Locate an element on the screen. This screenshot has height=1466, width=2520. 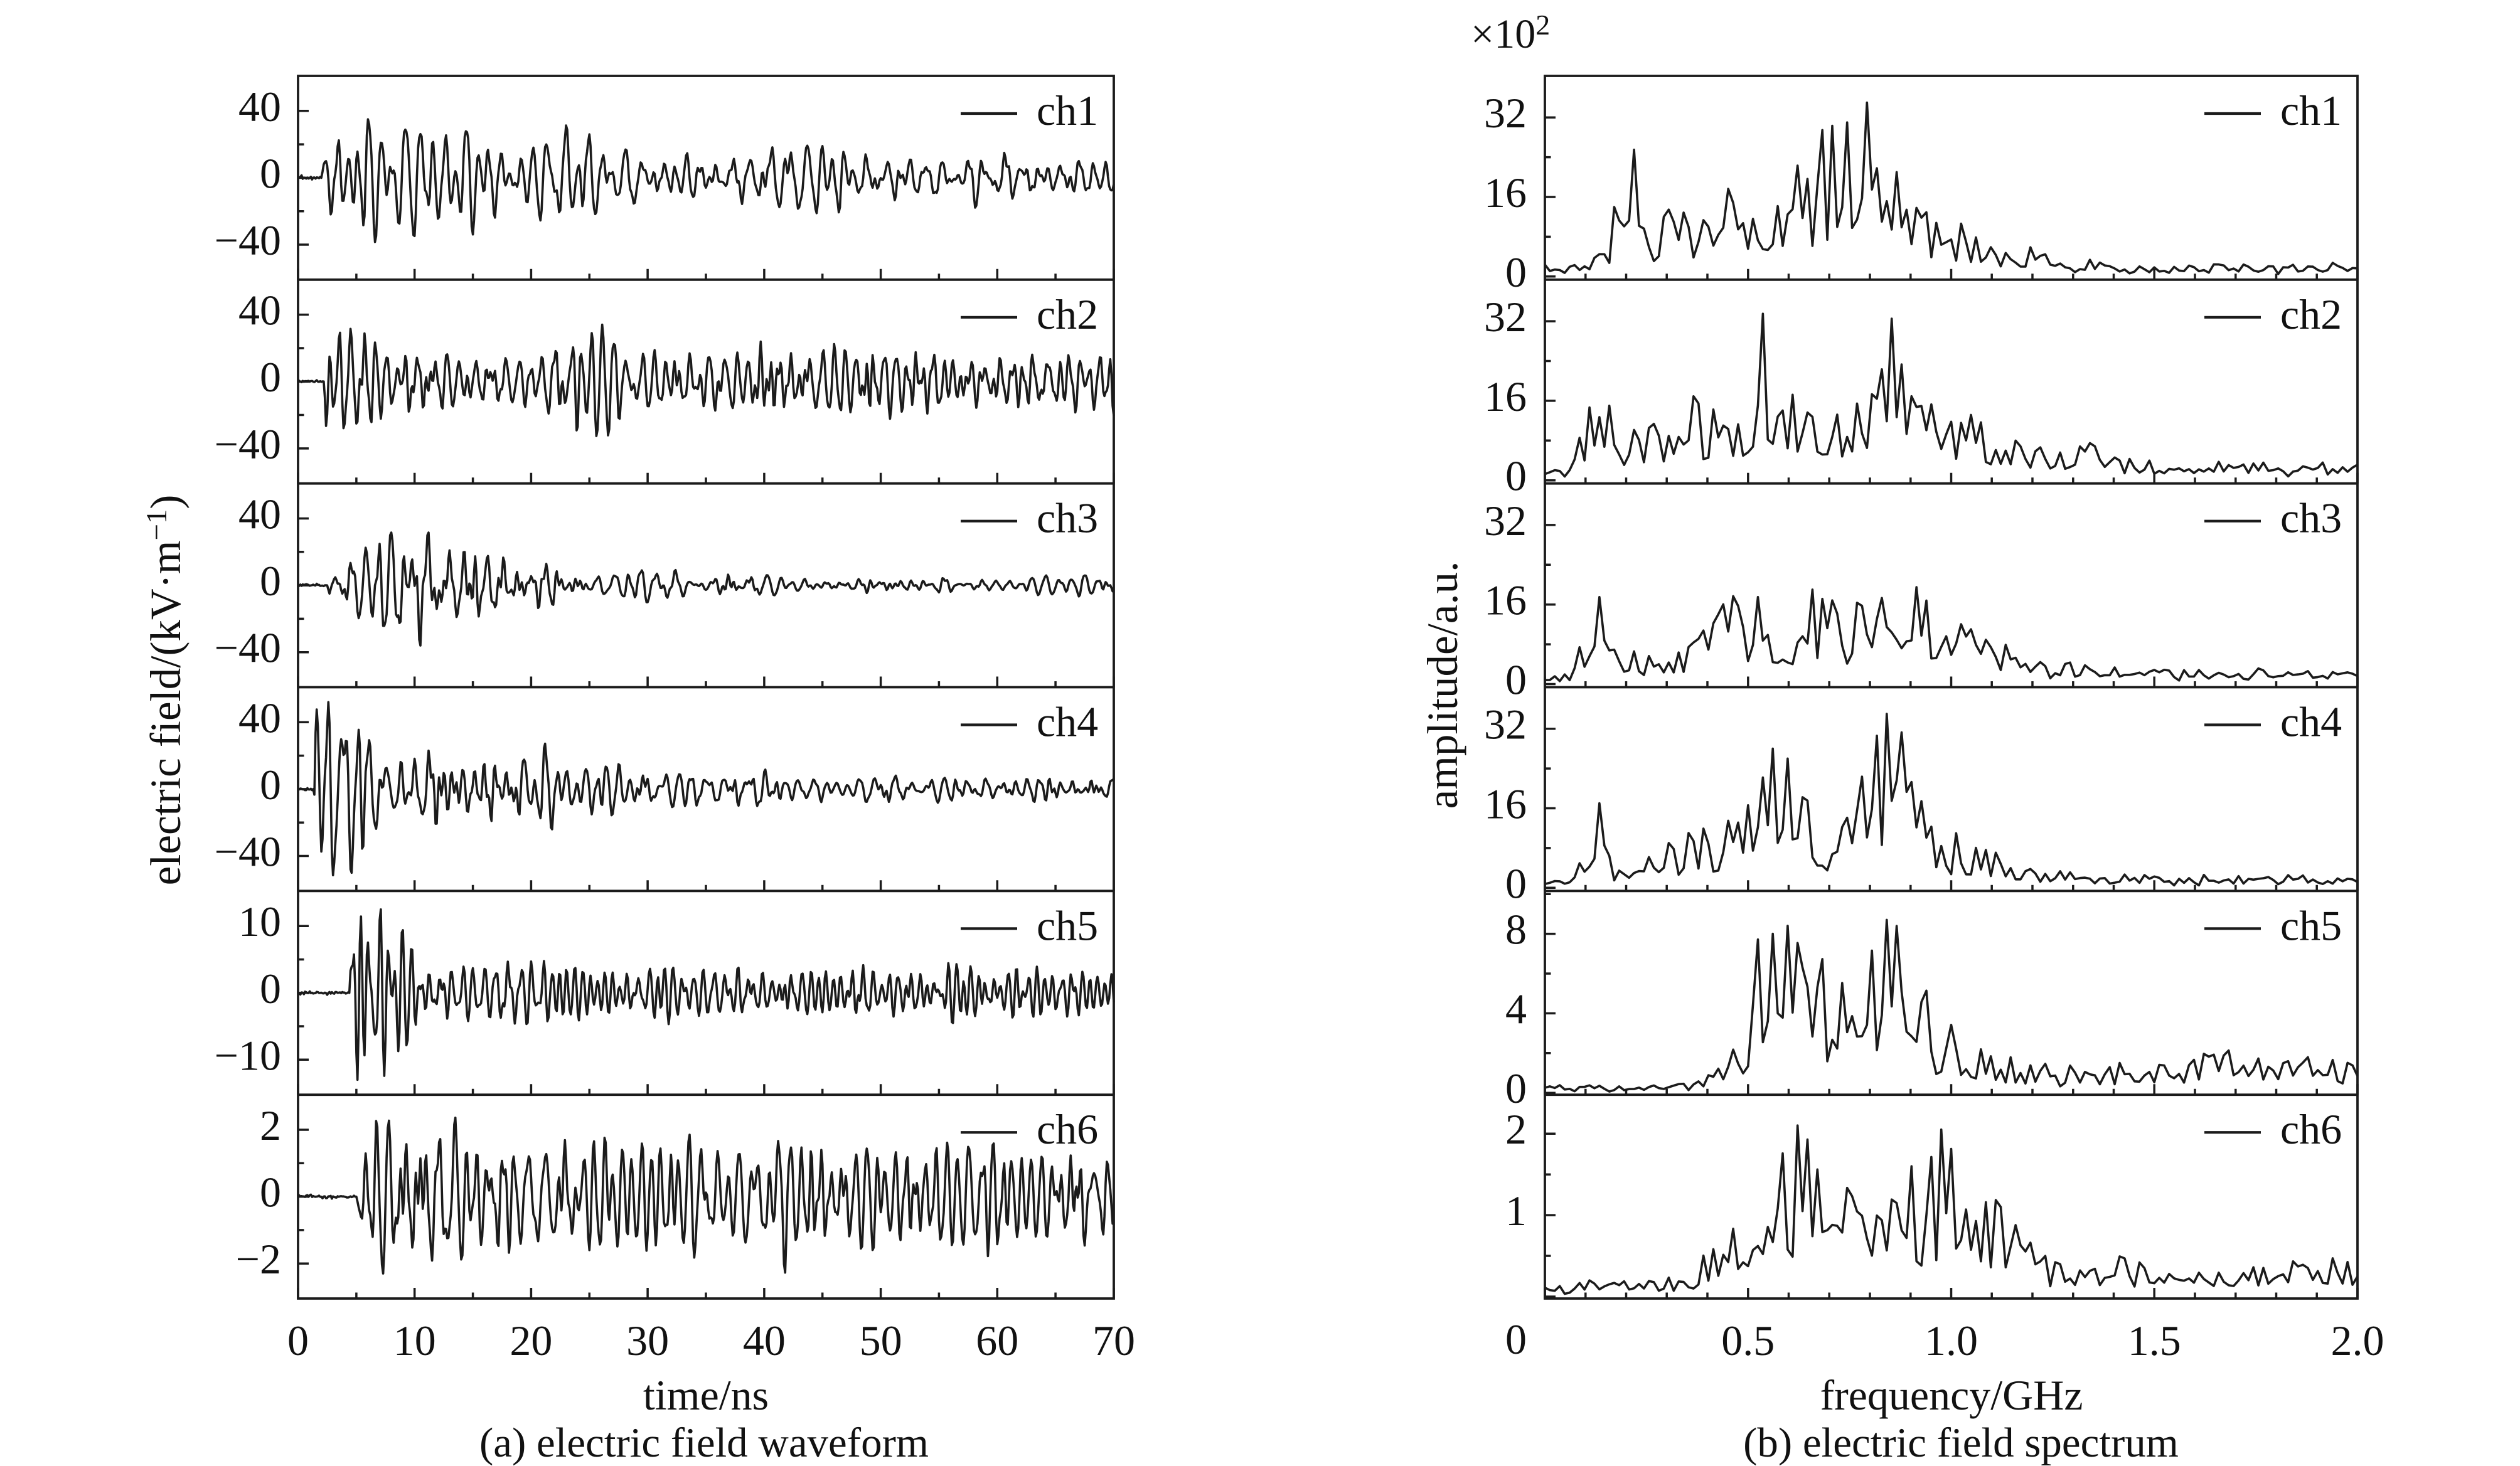
svg-text: 30 is located at coordinates (647, 1341).